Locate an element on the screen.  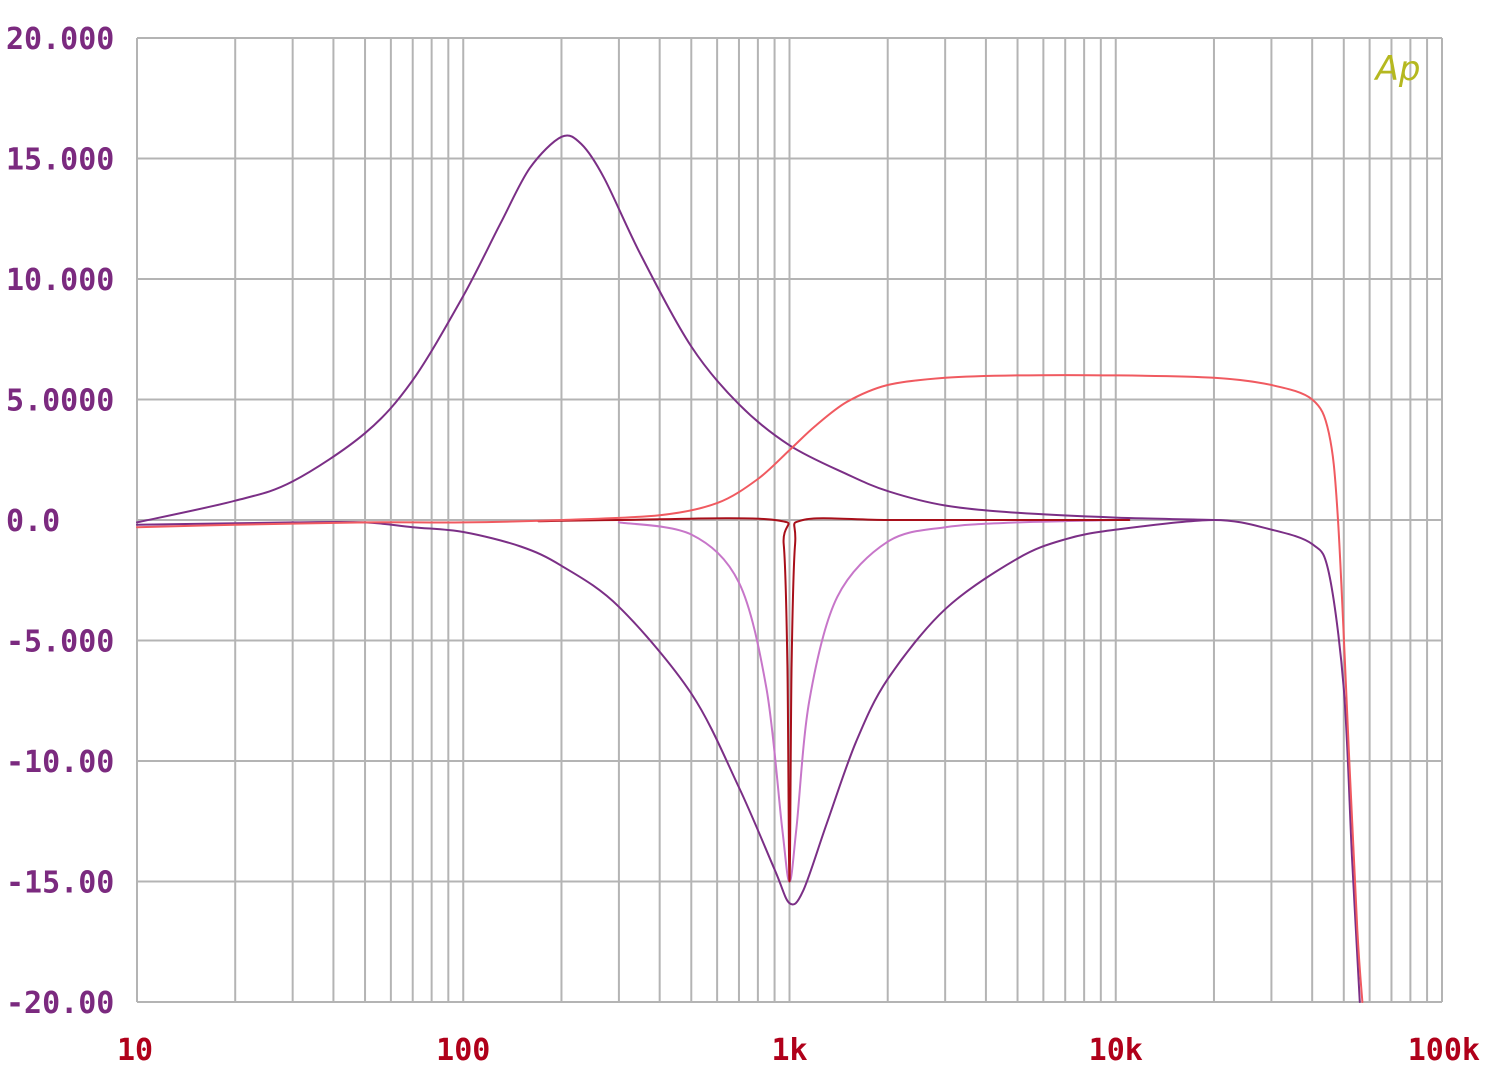
y-tick-label: -10.00 is located at coordinates (60, 762).